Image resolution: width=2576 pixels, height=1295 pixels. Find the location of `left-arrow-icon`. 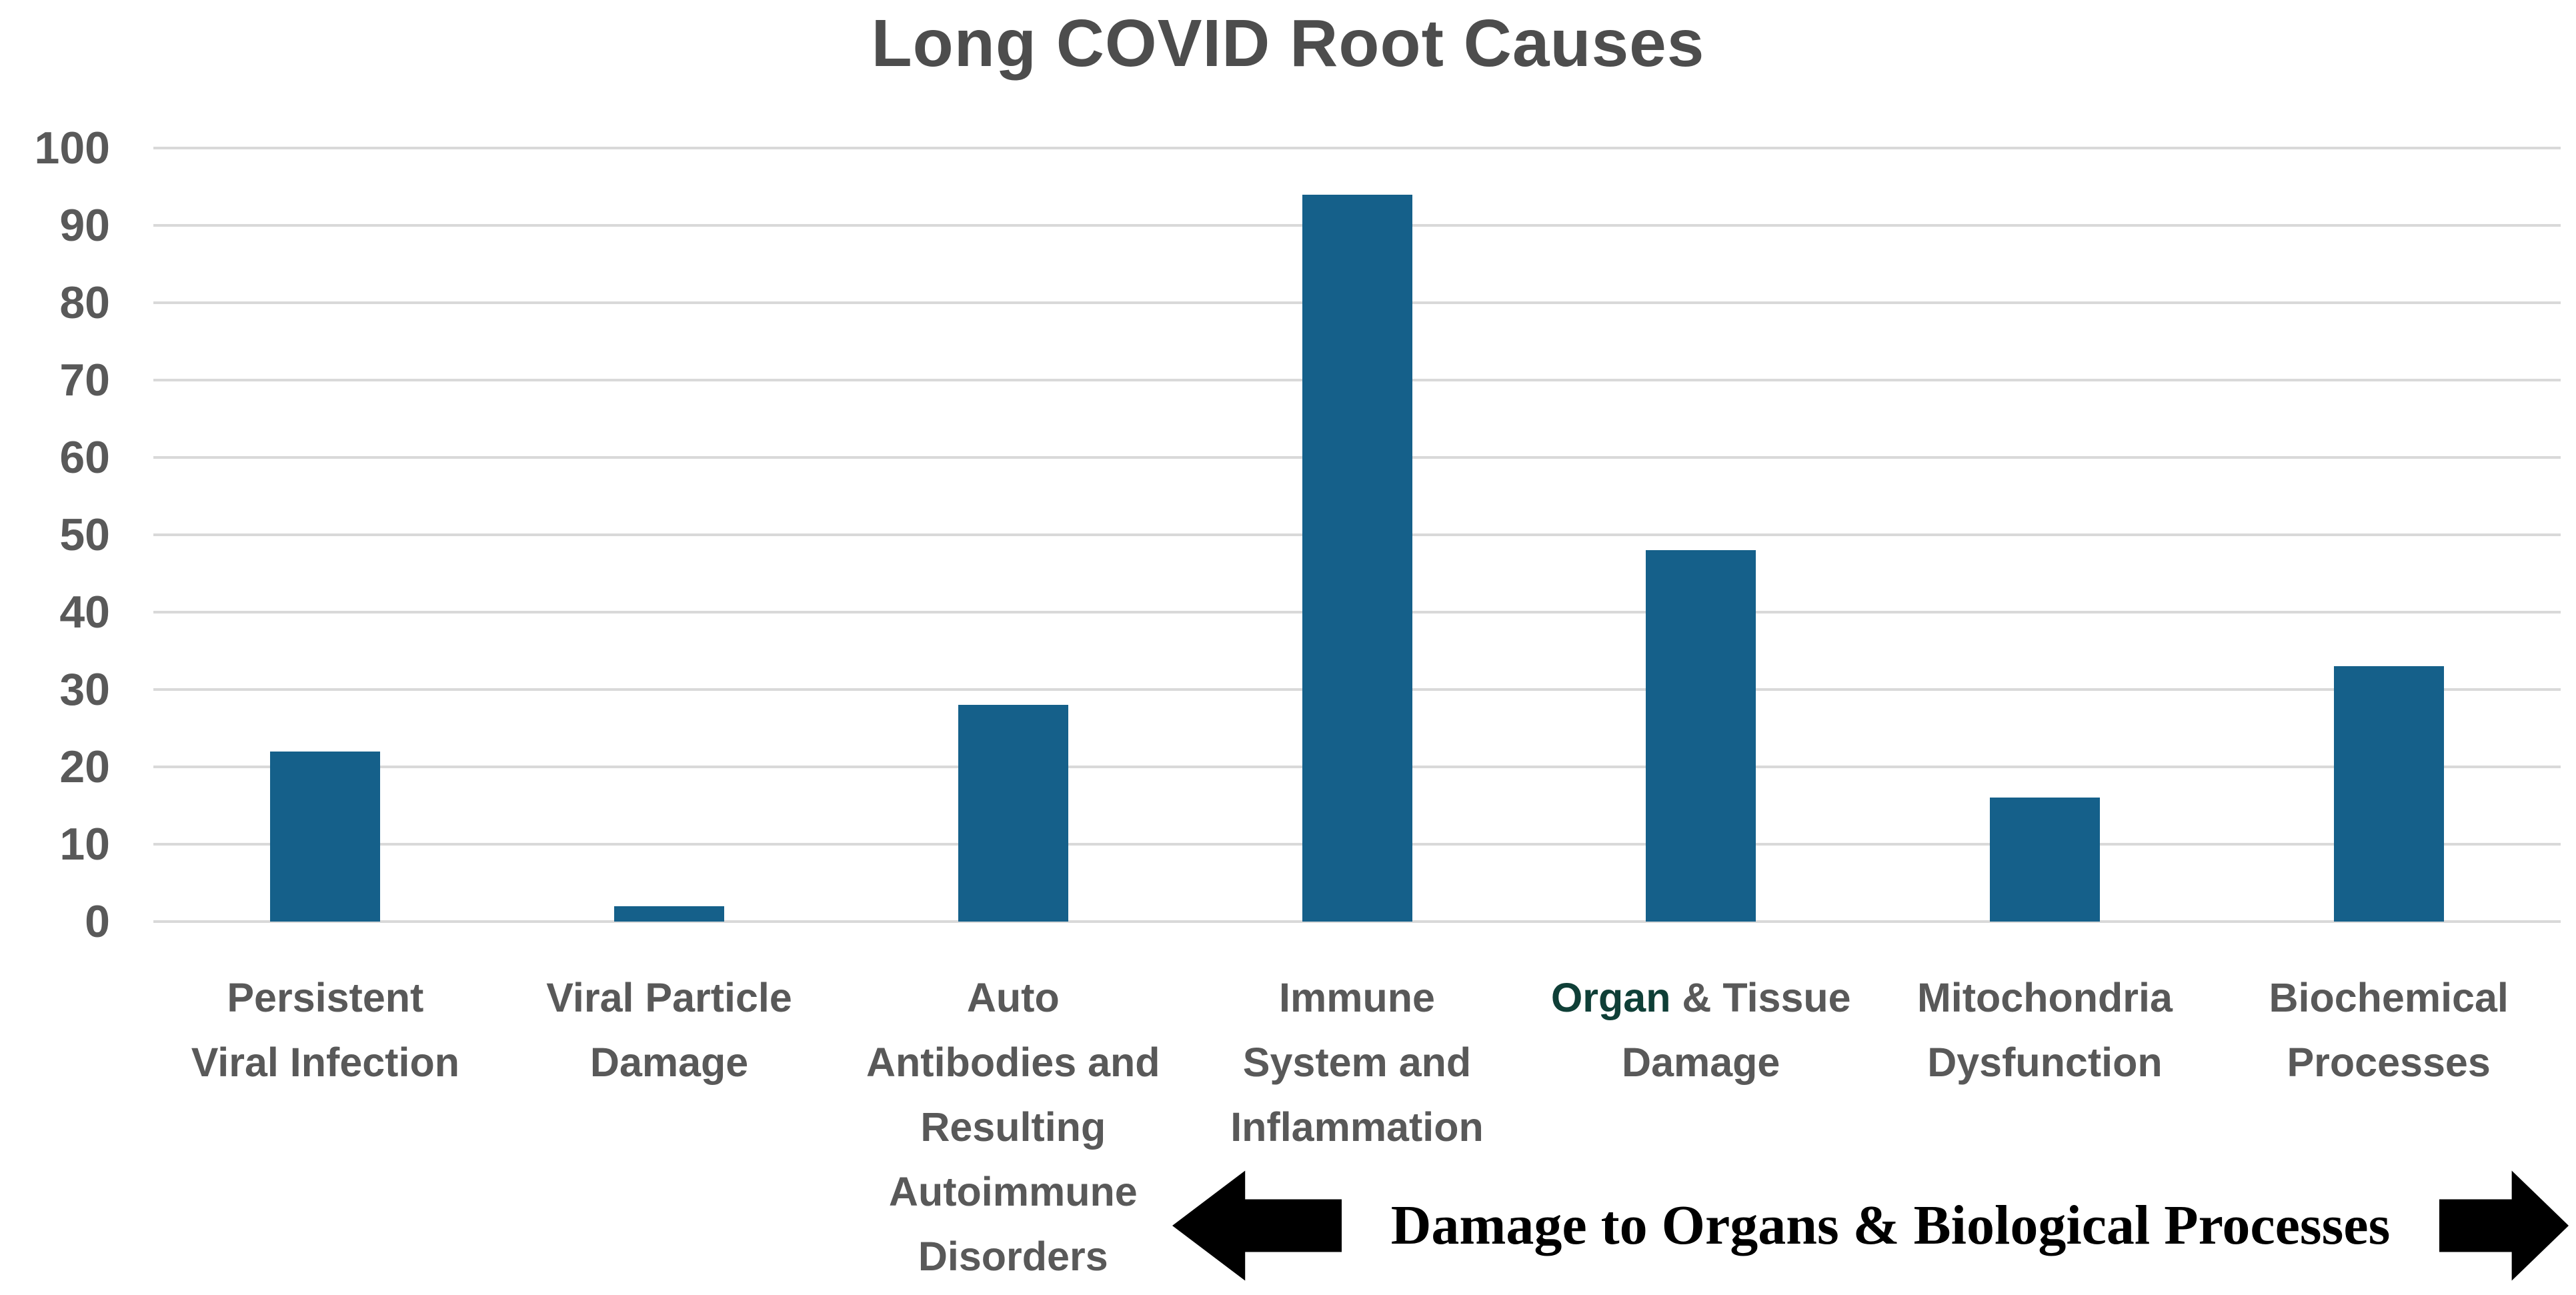

left-arrow-icon is located at coordinates (1257, 1225).